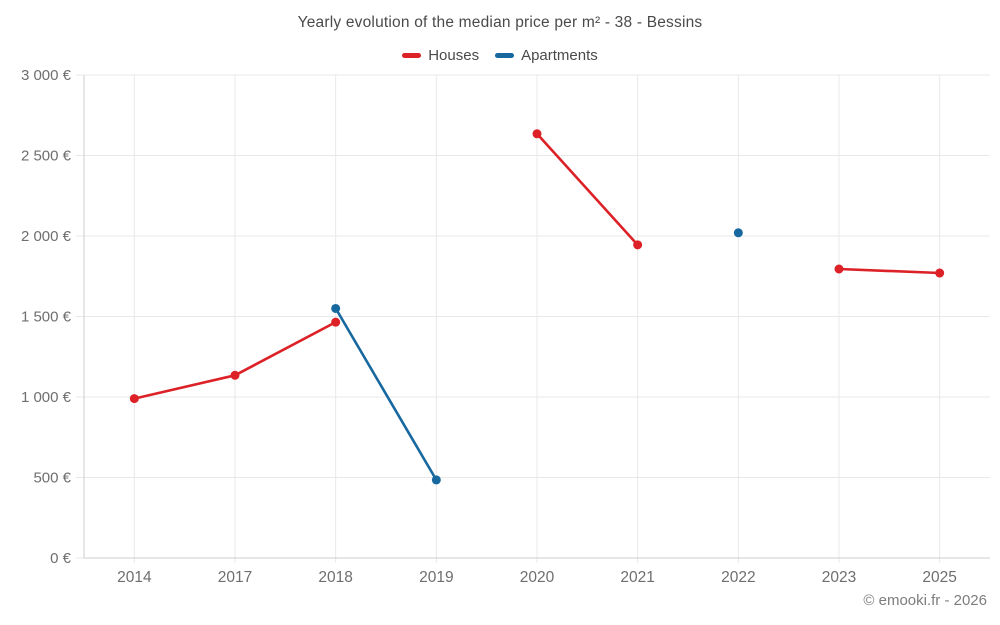  Describe the element at coordinates (386, 394) in the screenshot. I see `series-line-apartments` at that location.